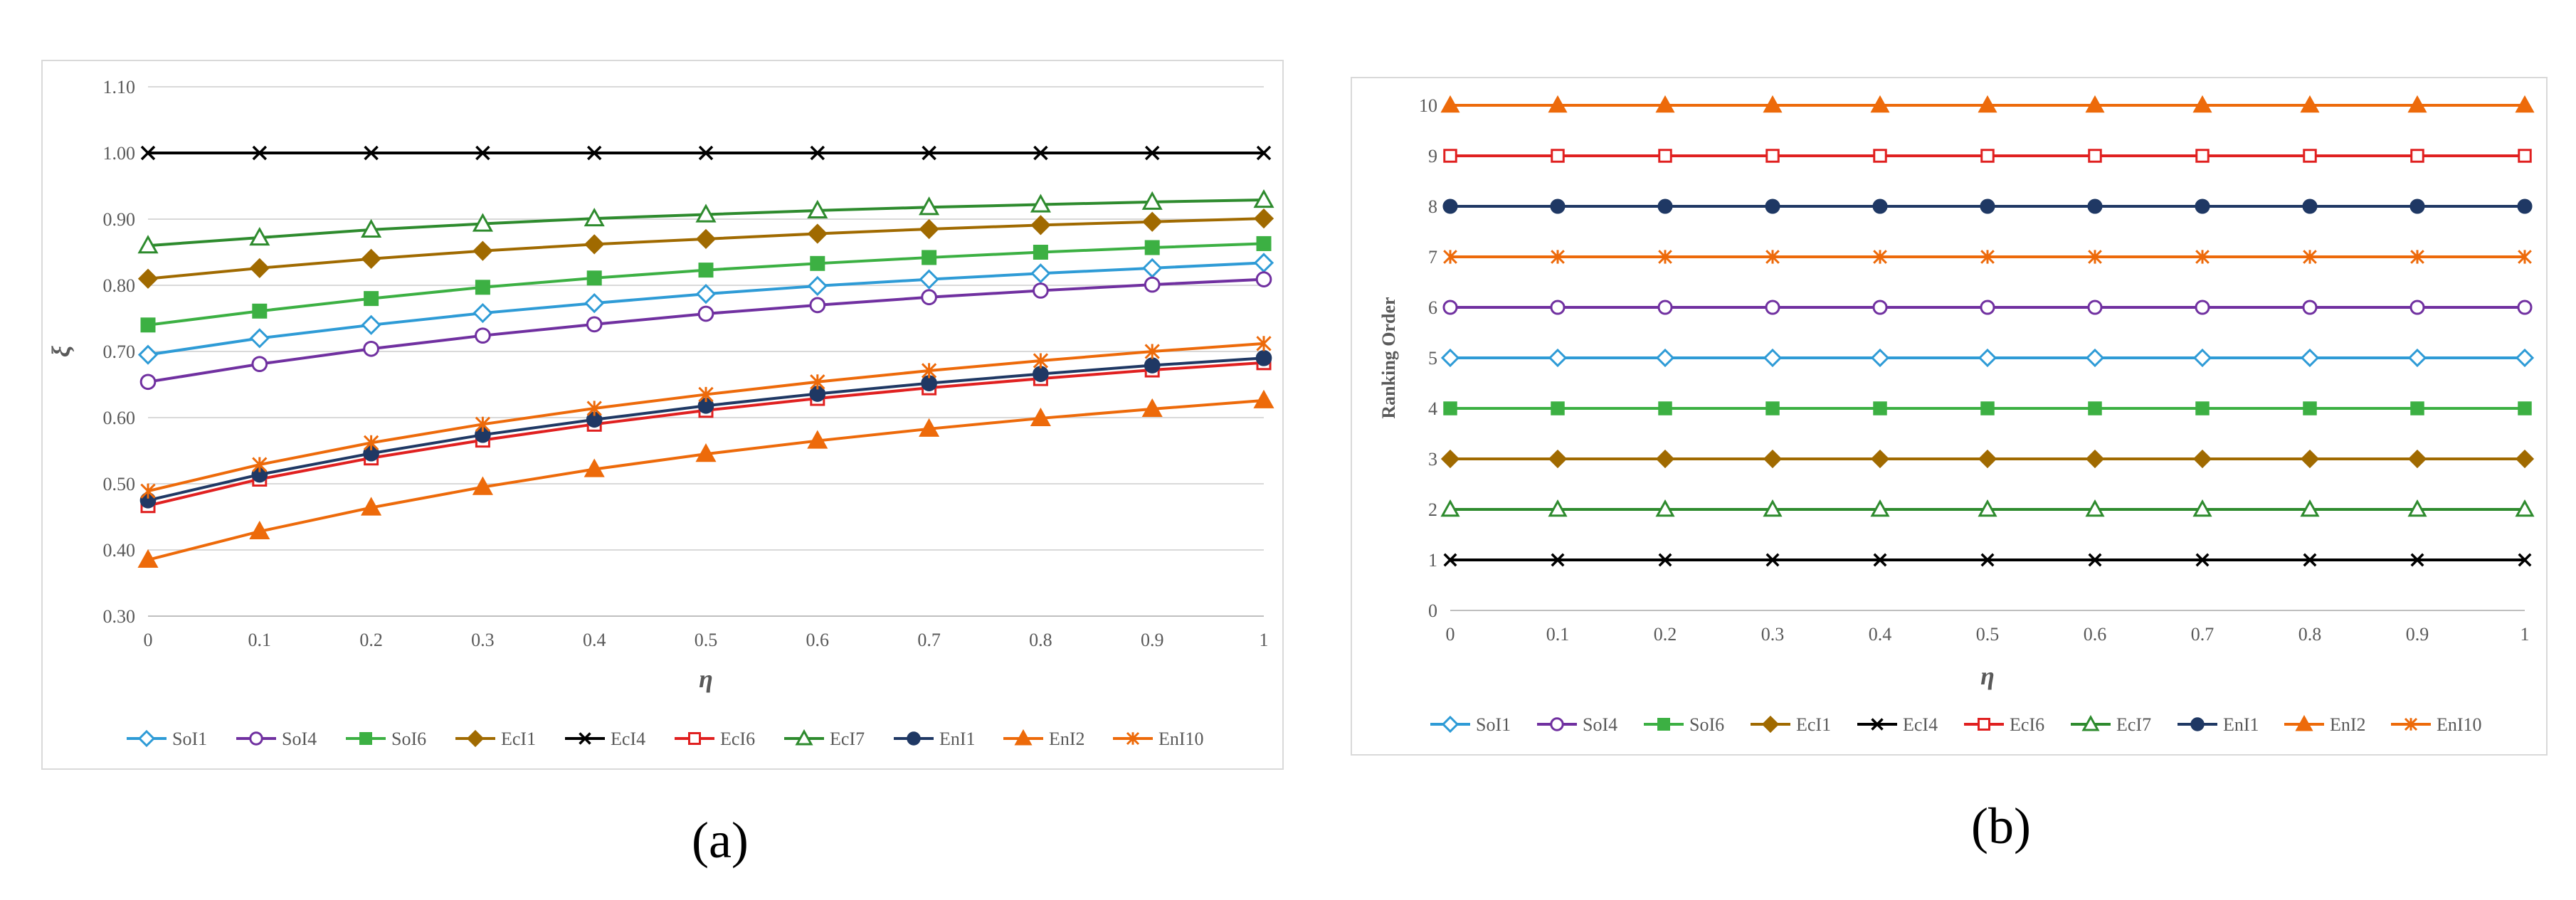 The height and width of the screenshot is (900, 2576). I want to click on y-tick-label-a-7: 1.00, so click(120, 153).